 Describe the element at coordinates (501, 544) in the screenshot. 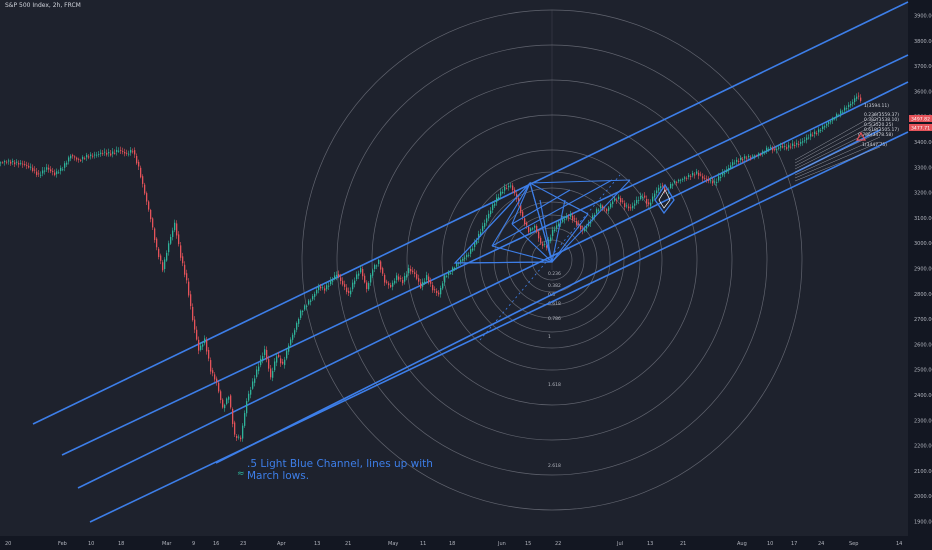

I see `time-tick-label: Jun` at that location.